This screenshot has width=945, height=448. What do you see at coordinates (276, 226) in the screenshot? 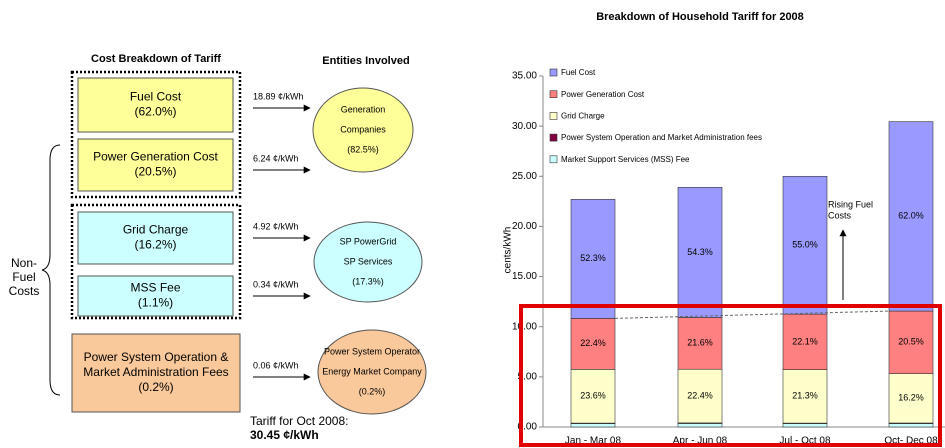
I see `rate-label: 4.92 ¢/kWh` at bounding box center [276, 226].